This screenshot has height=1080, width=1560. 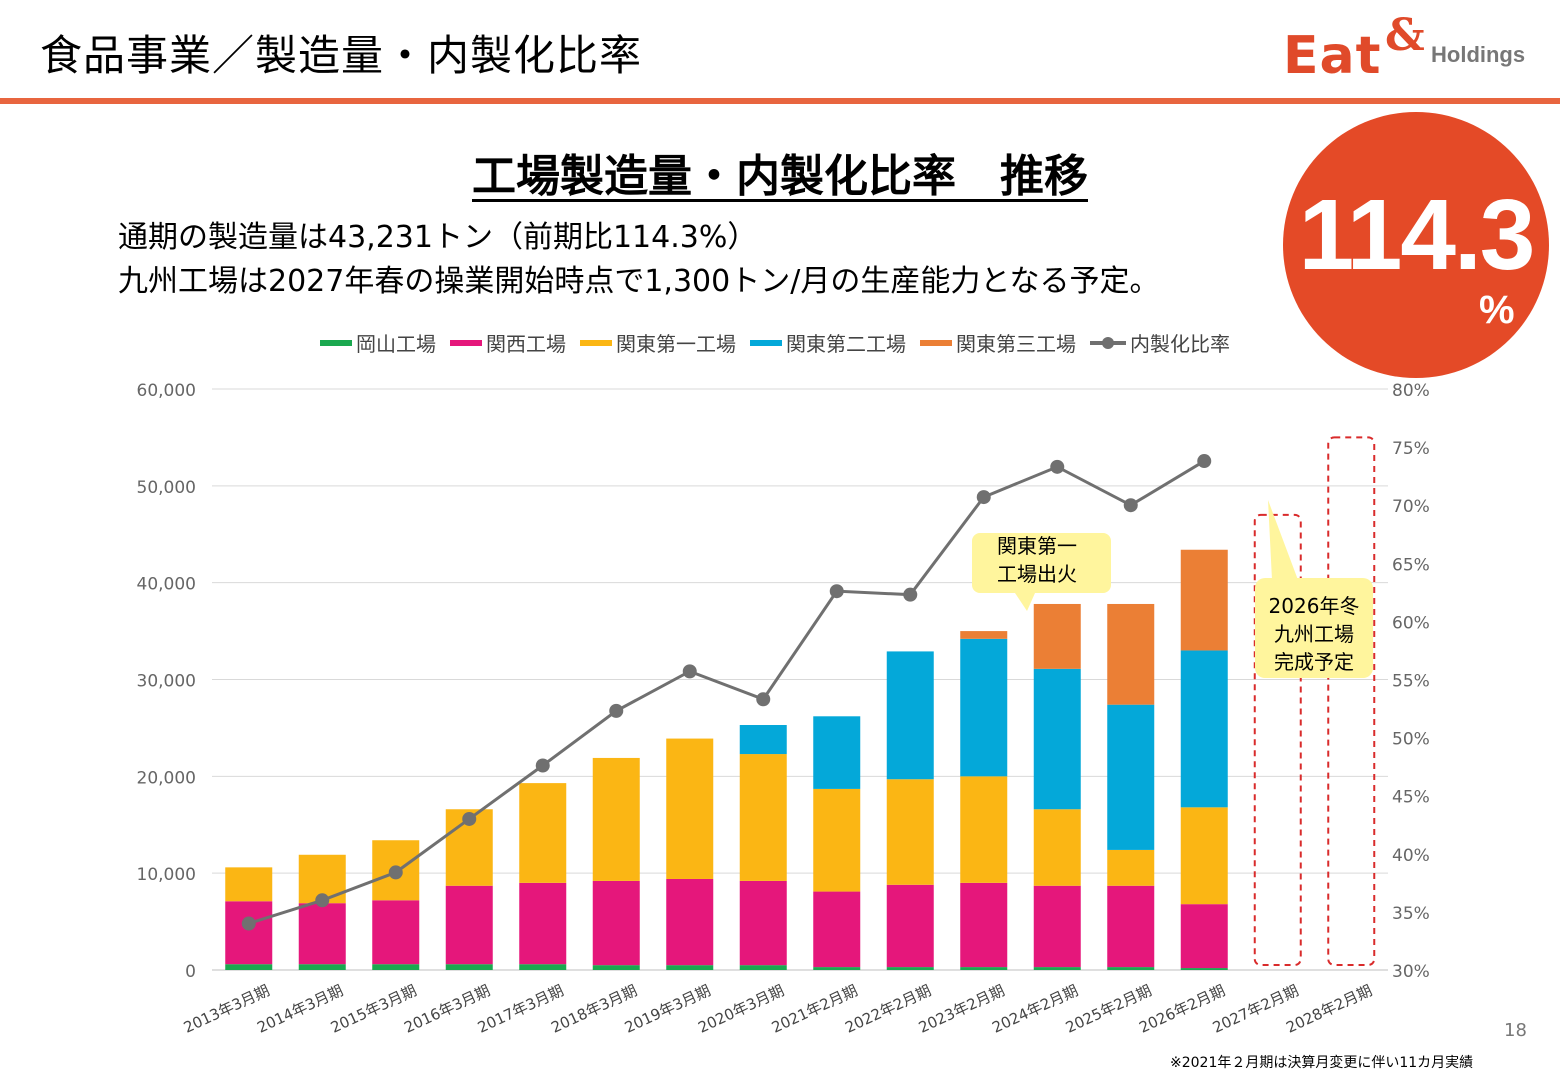 What do you see at coordinates (1405, 35) in the screenshot?
I see `logo-ampersand: &` at bounding box center [1405, 35].